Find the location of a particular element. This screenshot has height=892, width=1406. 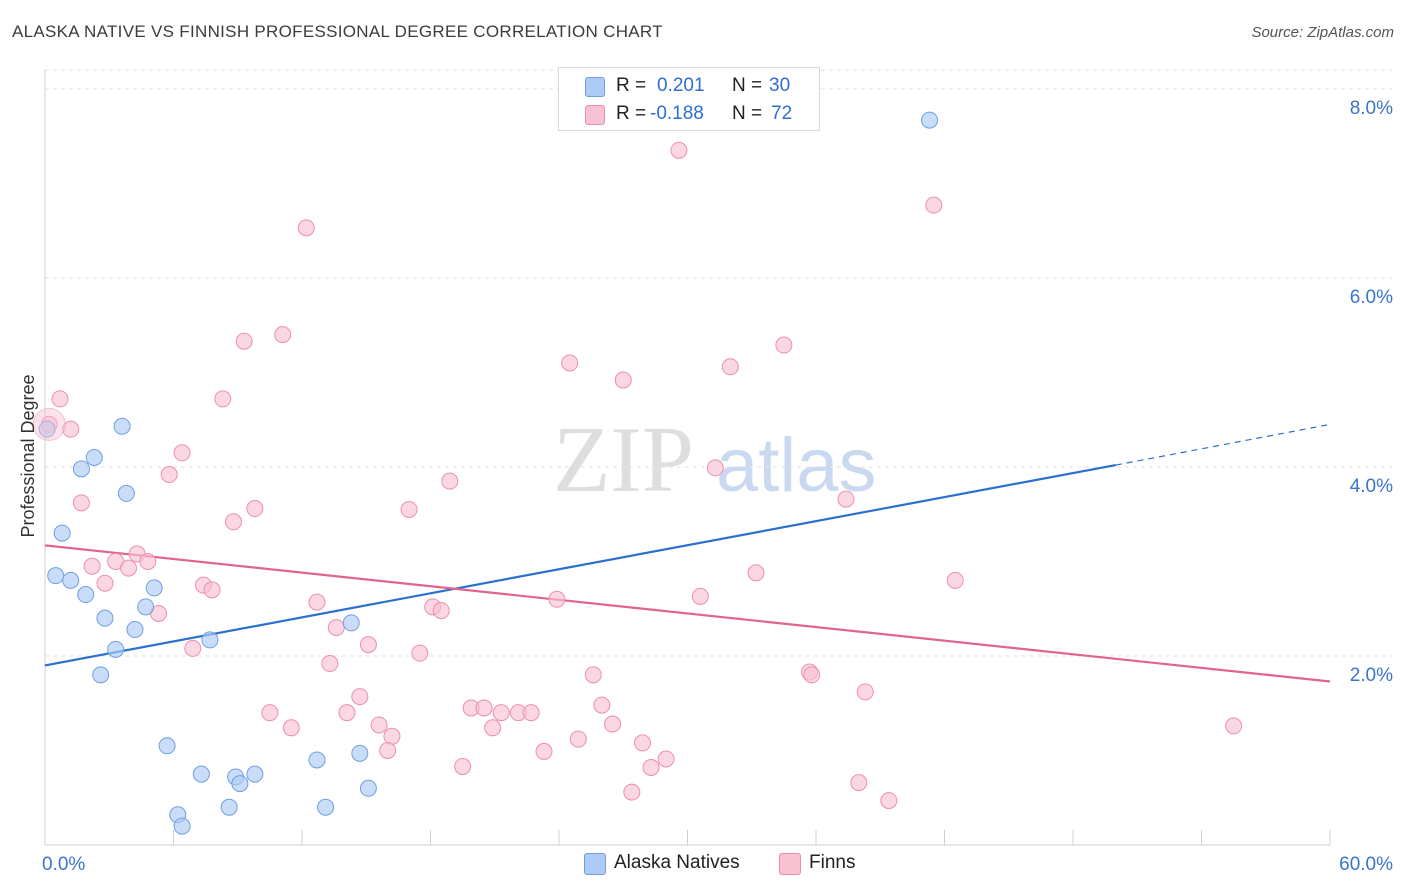

y-tick-label: 8.0% is located at coordinates (1371, 108).